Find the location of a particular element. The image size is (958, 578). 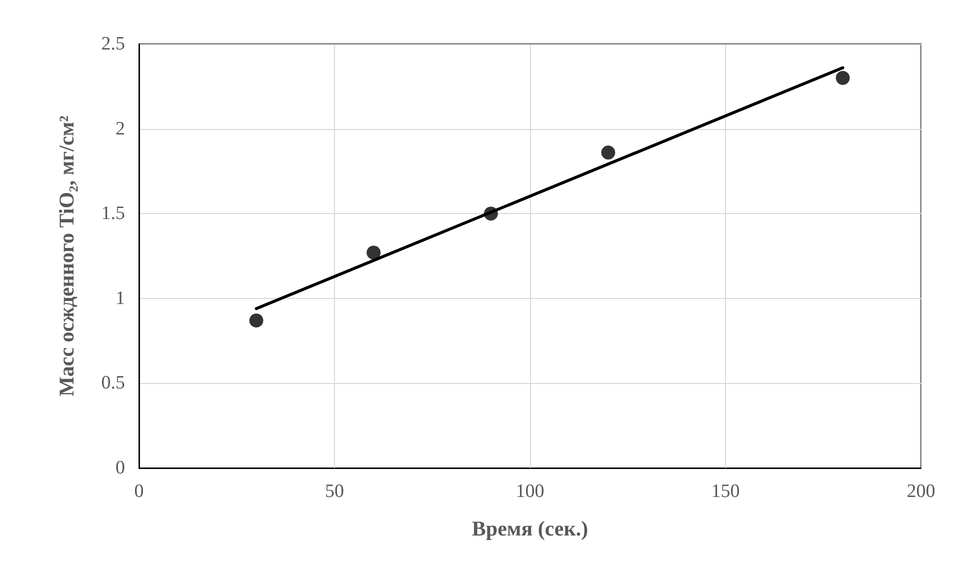

x-tick-label: 200 is located at coordinates (921, 491).